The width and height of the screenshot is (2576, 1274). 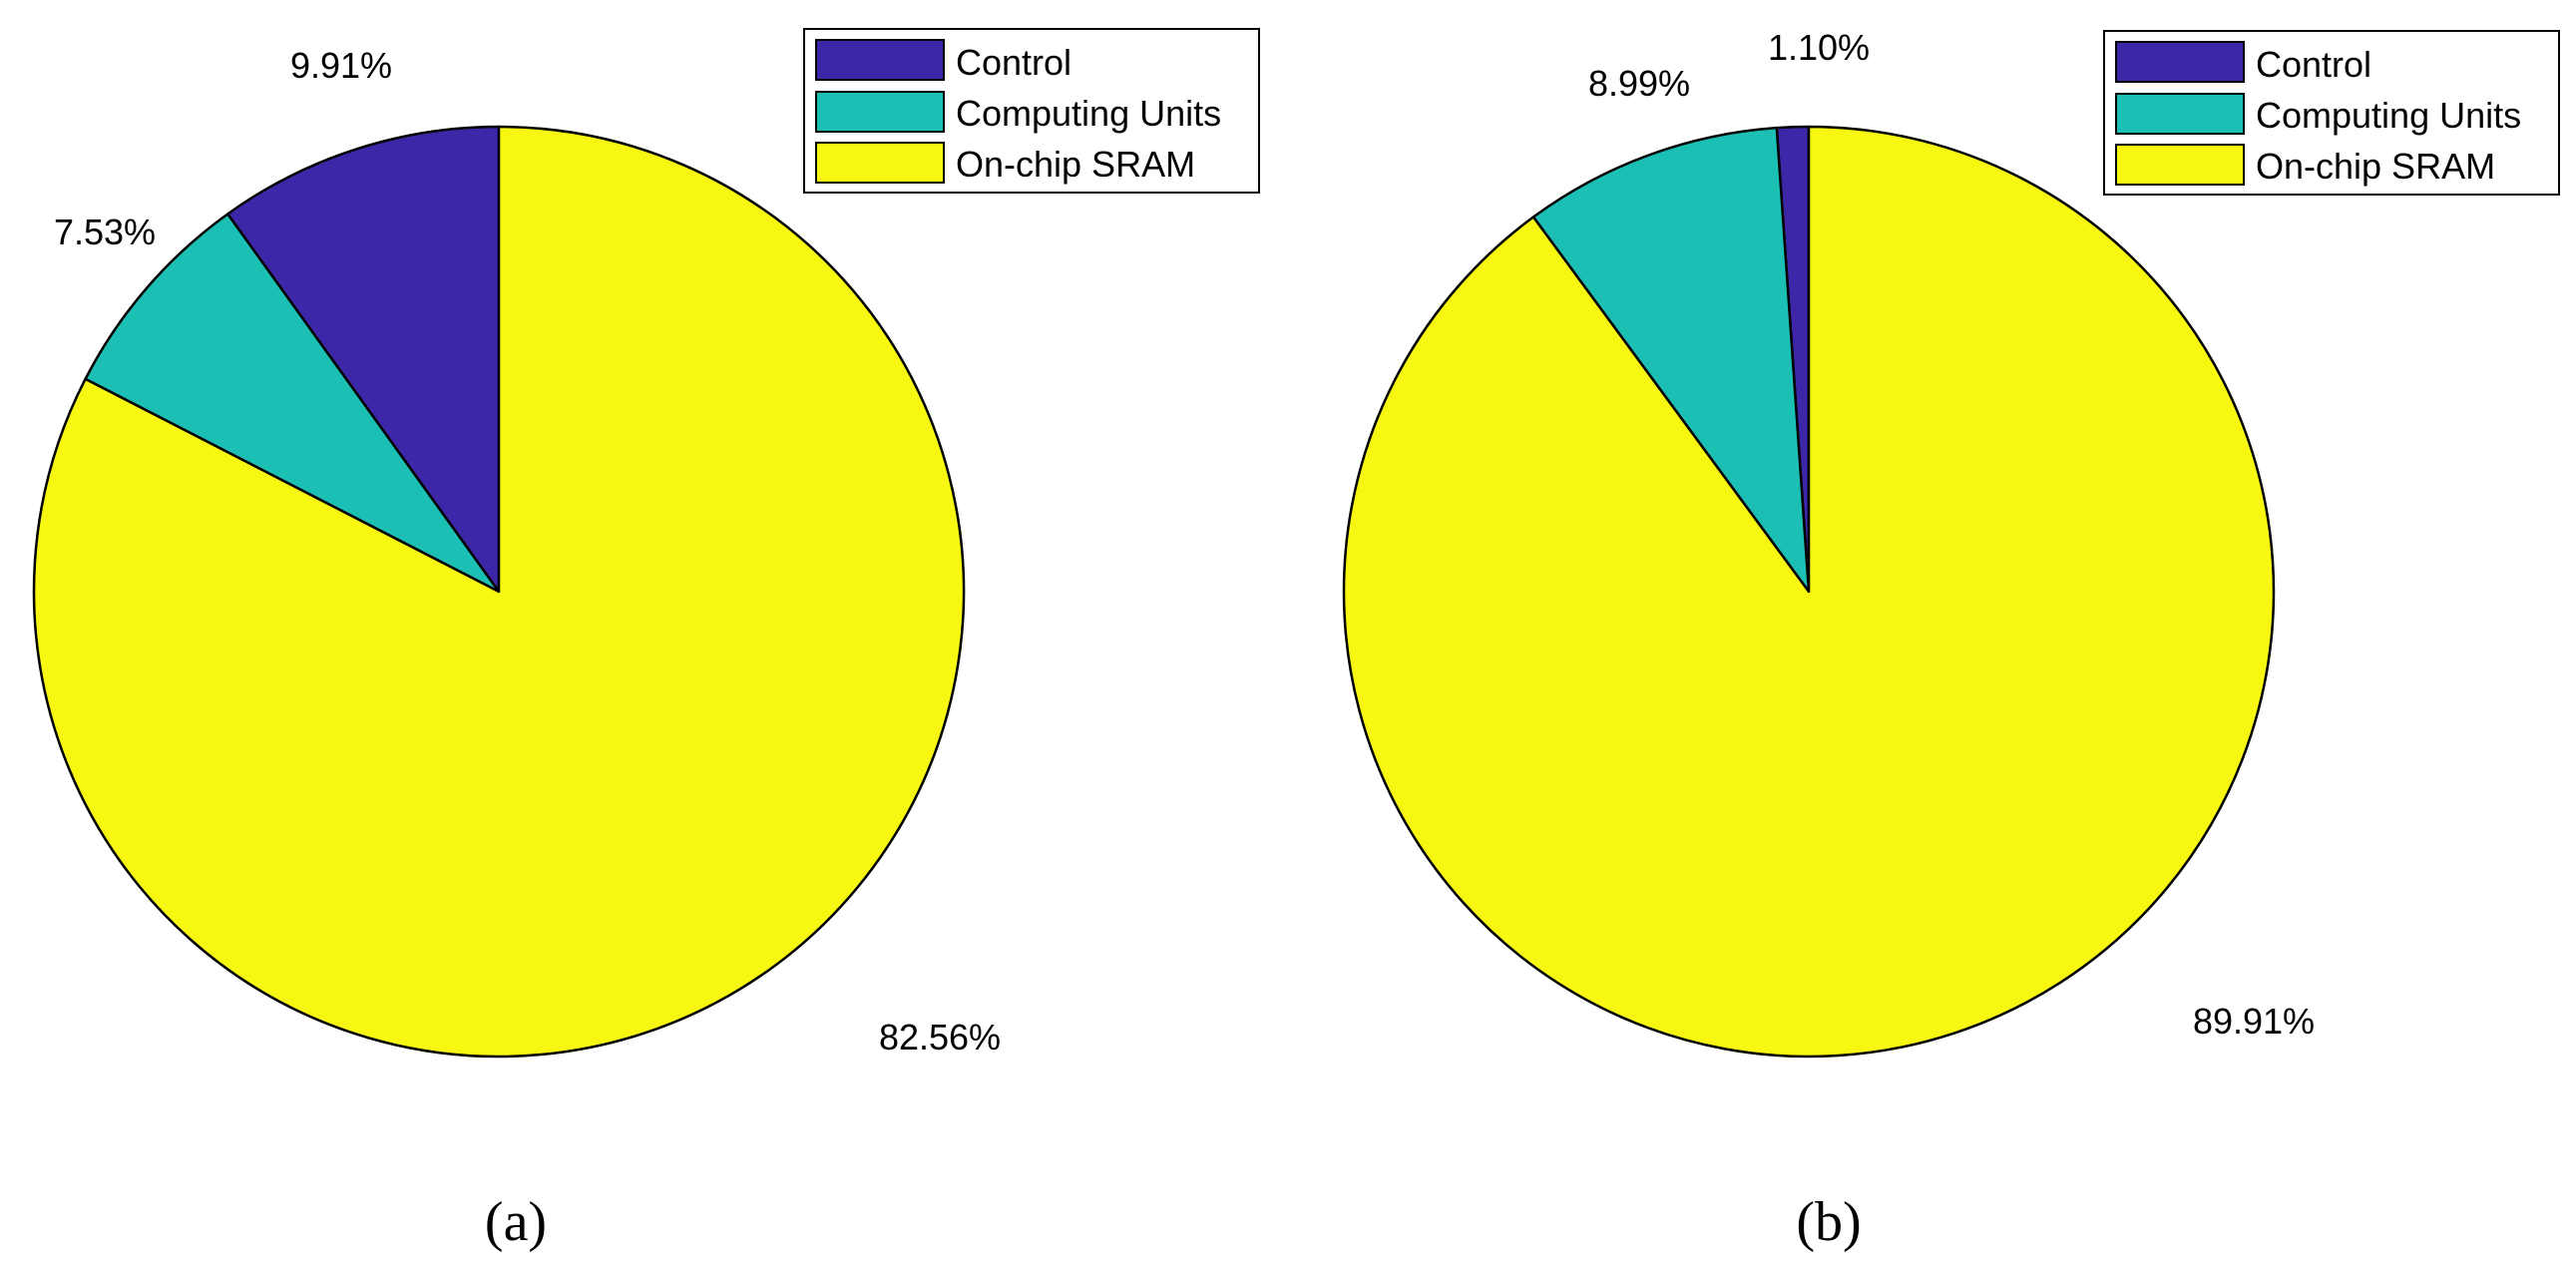 I want to click on slice-label-computing-units-b: 8.99%, so click(x=1639, y=83).